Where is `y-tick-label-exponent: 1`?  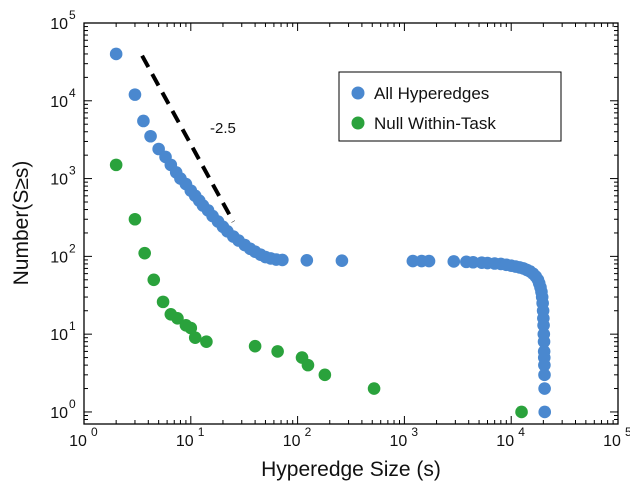 y-tick-label-exponent: 1 is located at coordinates (72, 326).